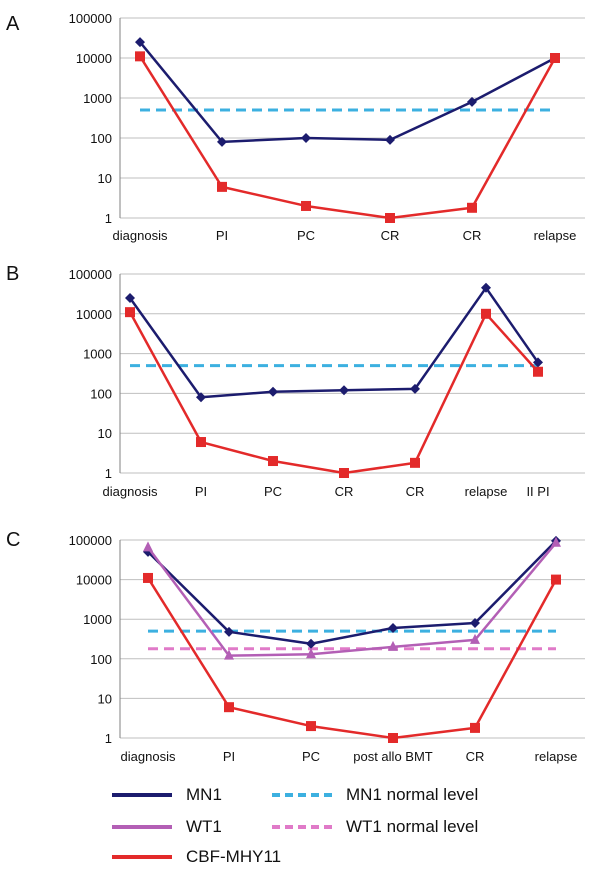 This screenshot has height=870, width=600. I want to click on x-tick-label: post allo BMT, so click(393, 756).